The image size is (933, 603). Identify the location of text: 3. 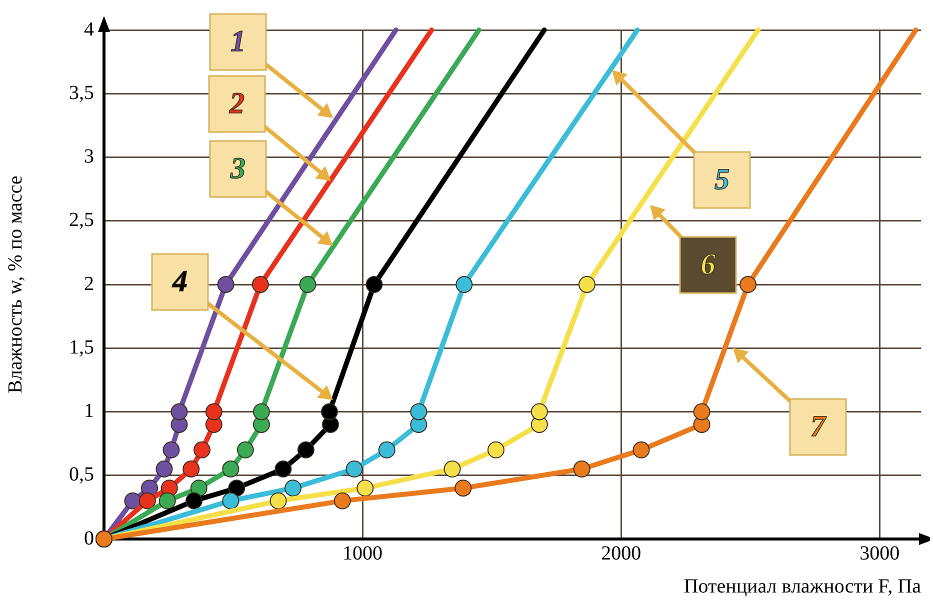
(238, 168).